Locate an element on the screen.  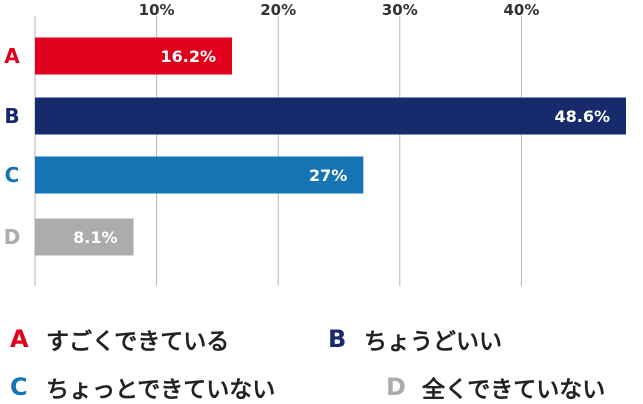
bar-value-label-a: 16.2% is located at coordinates (188, 56).